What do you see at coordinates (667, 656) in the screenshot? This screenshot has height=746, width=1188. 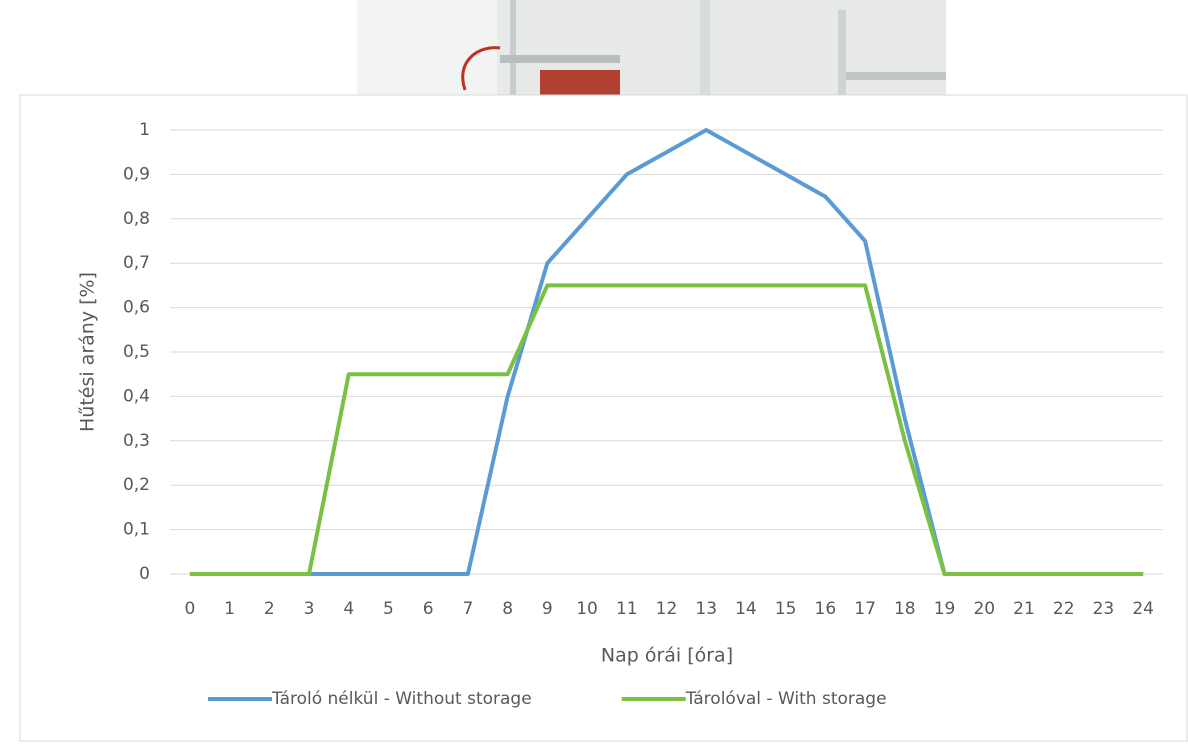 I see `x-axis-title: Nap órái [óra]` at bounding box center [667, 656].